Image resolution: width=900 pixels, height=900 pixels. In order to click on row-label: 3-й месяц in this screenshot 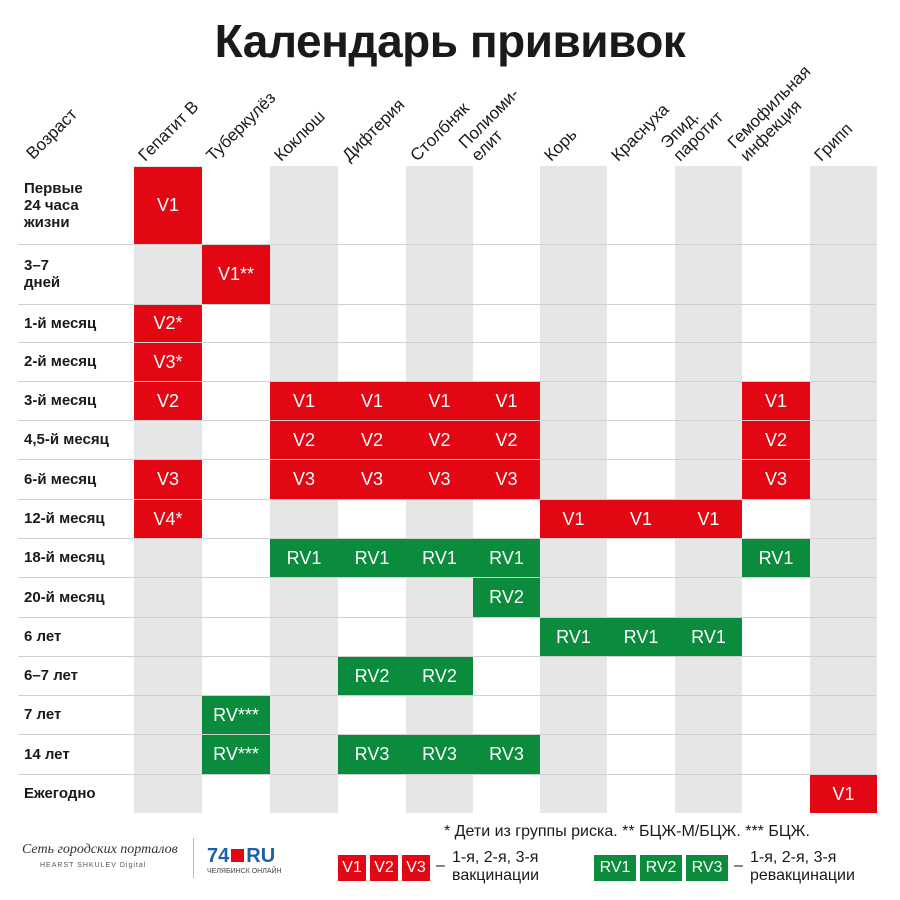, I will do `click(60, 400)`.